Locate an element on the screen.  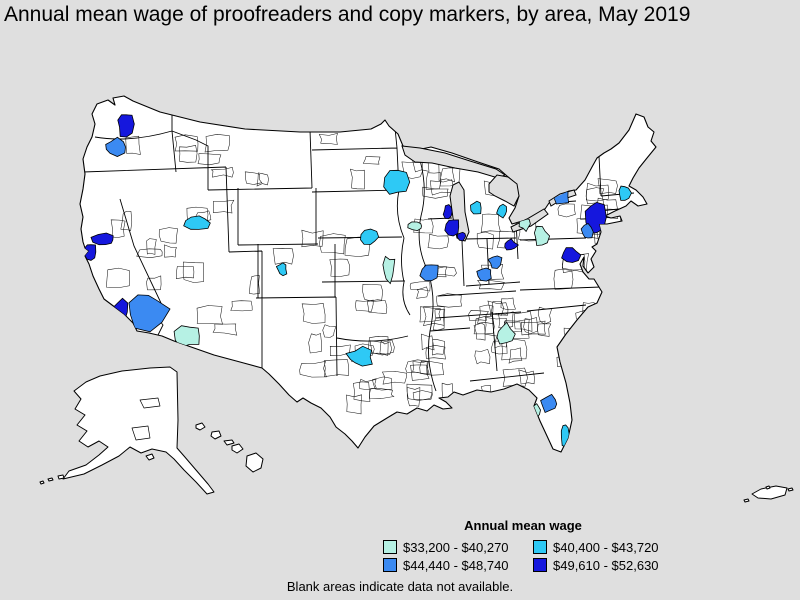
wage-area-sacramento-ca: Sacramento, CA — $49,610 - $52,630 is located at coordinates (102, 239).